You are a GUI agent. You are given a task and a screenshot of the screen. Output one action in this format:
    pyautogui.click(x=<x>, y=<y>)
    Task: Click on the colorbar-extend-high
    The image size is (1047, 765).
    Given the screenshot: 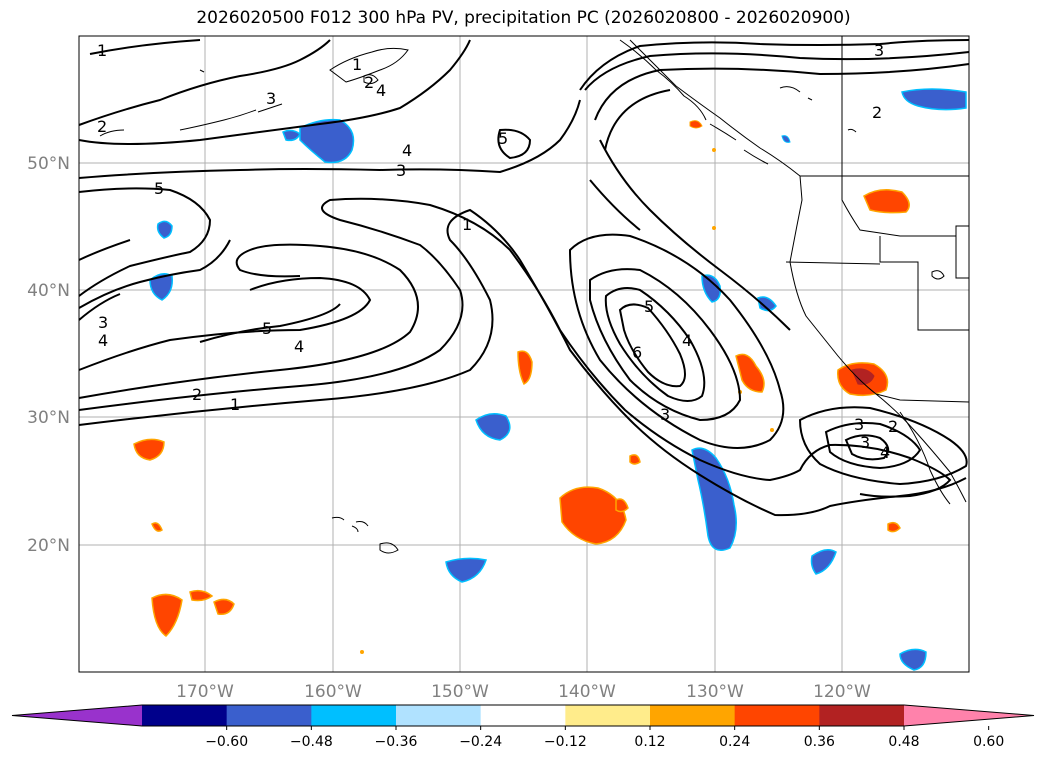 What is the action you would take?
    pyautogui.click(x=969, y=715)
    